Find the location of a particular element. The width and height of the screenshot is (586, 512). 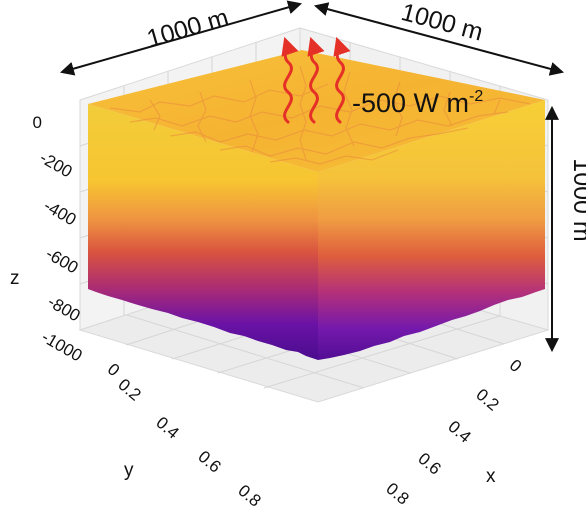

x-axis: 0 0.2 0.4 0.6 0.8 x is located at coordinates (453, 431).